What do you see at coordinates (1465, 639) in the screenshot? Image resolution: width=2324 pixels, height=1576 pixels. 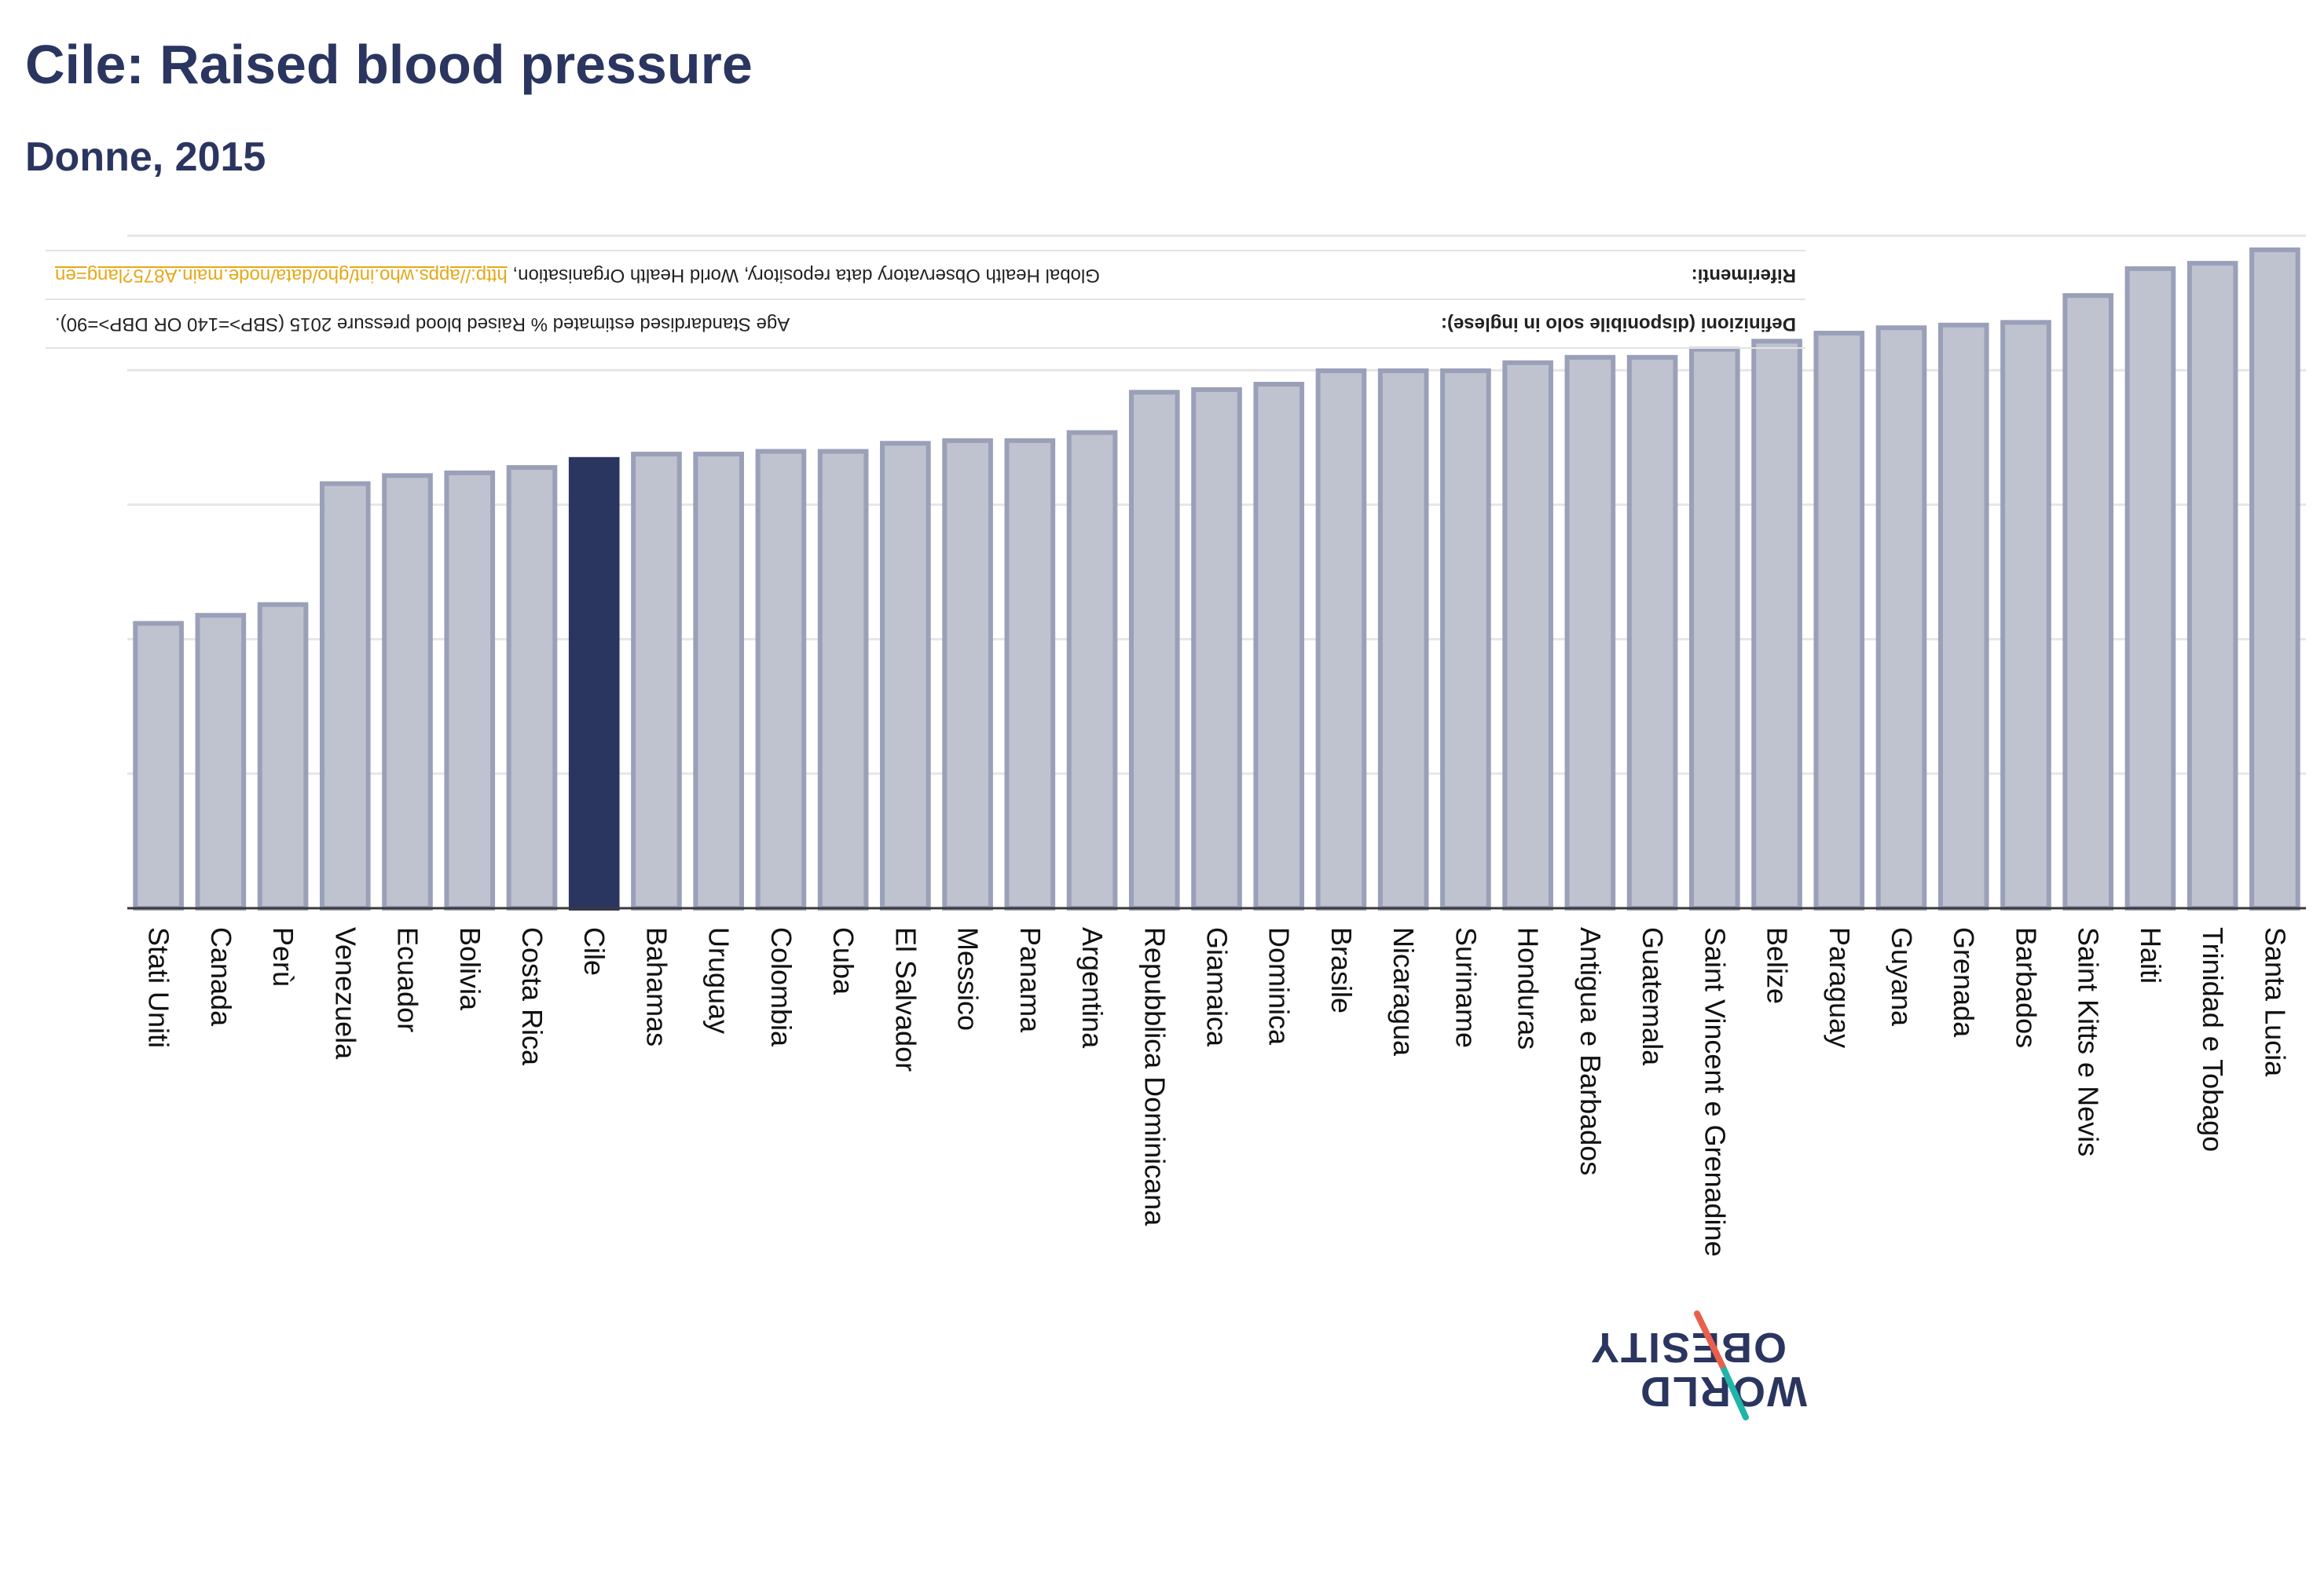 I see `bar-suriname` at bounding box center [1465, 639].